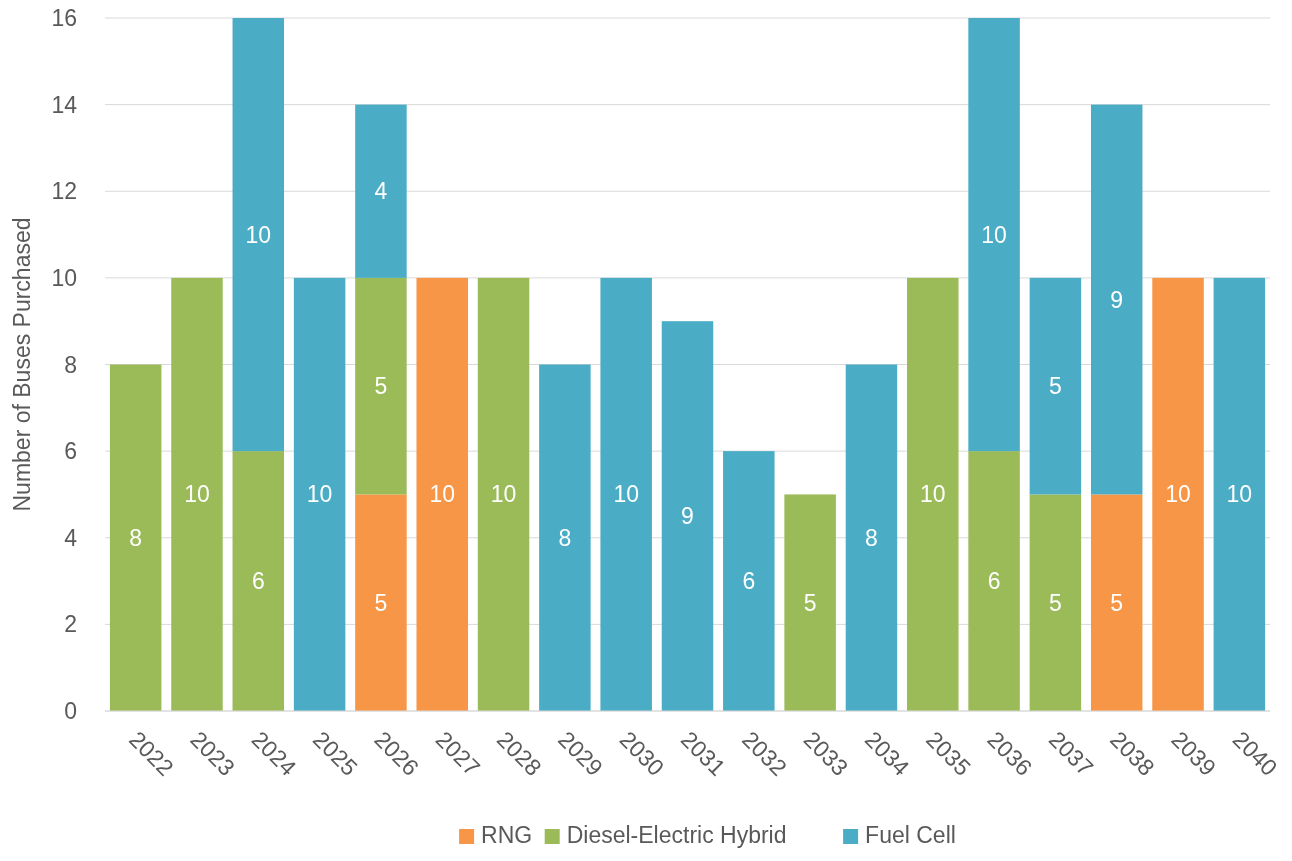 Image resolution: width=1292 pixels, height=861 pixels. What do you see at coordinates (22, 364) in the screenshot?
I see `y-axis-title: Number of Buses Purchased` at bounding box center [22, 364].